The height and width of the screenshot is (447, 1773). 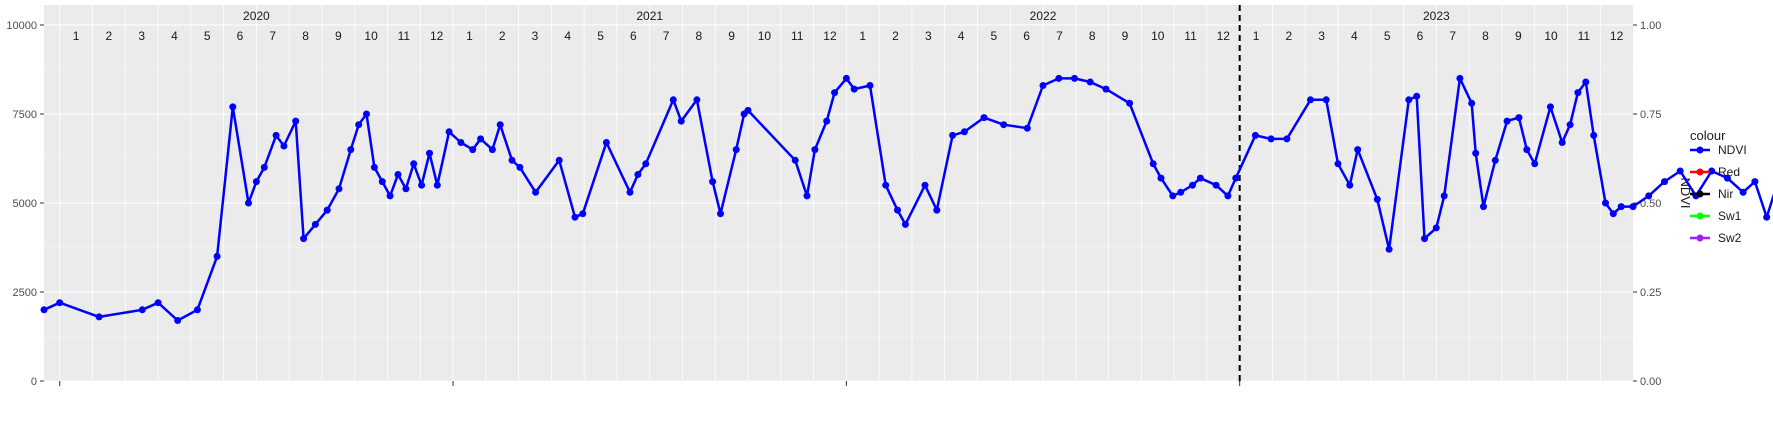 What do you see at coordinates (1650, 26) in the screenshot?
I see `y-right-tick-label: 1.00` at bounding box center [1650, 26].